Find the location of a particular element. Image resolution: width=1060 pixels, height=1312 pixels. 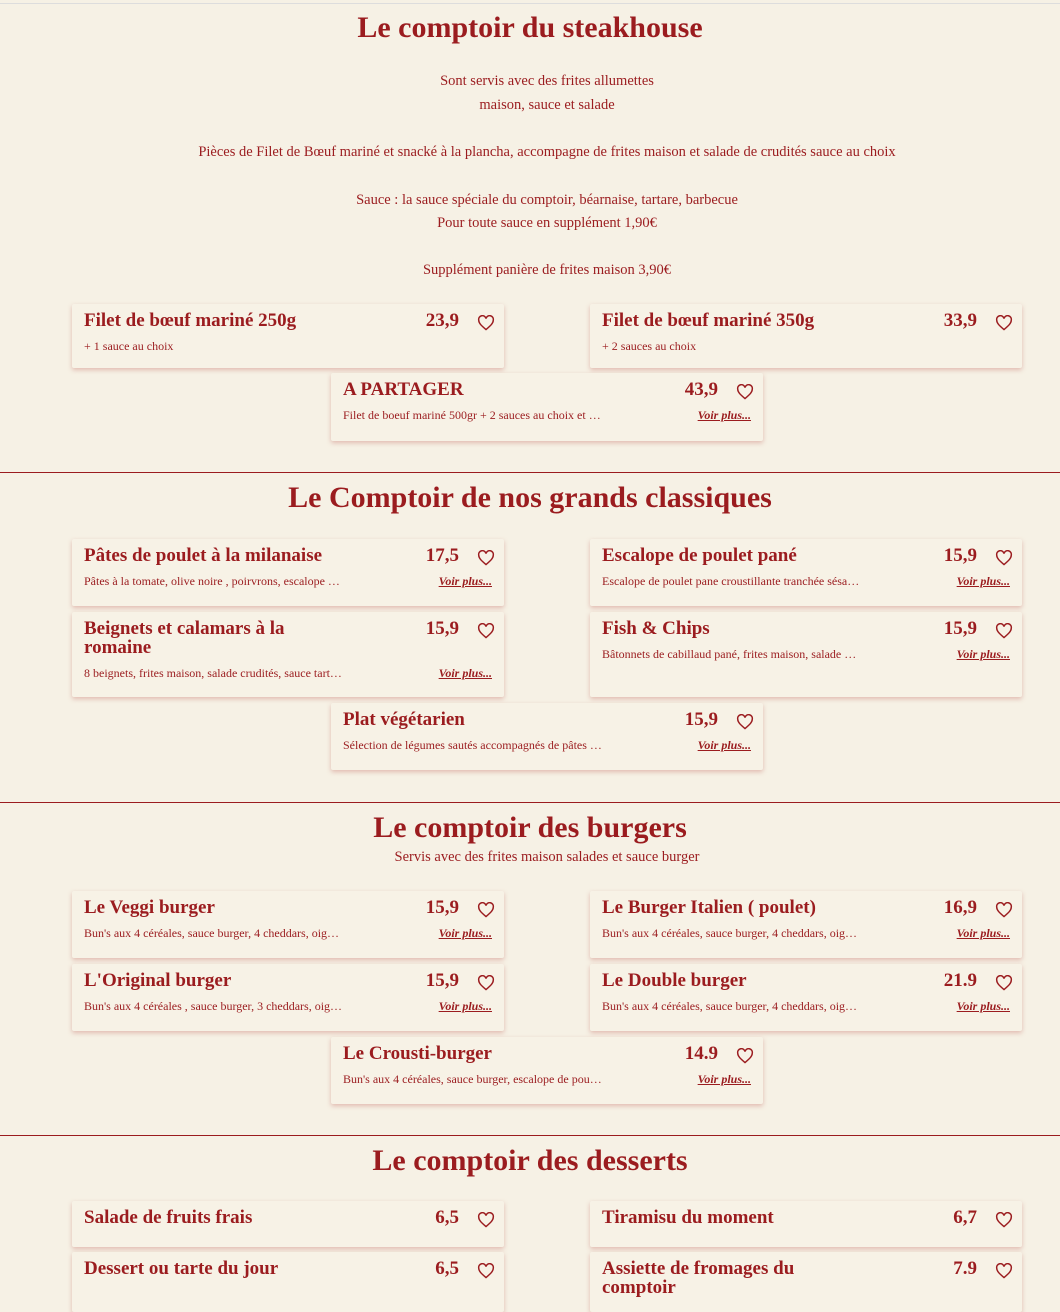

item-name: L'Original burger is located at coordinates (158, 980).